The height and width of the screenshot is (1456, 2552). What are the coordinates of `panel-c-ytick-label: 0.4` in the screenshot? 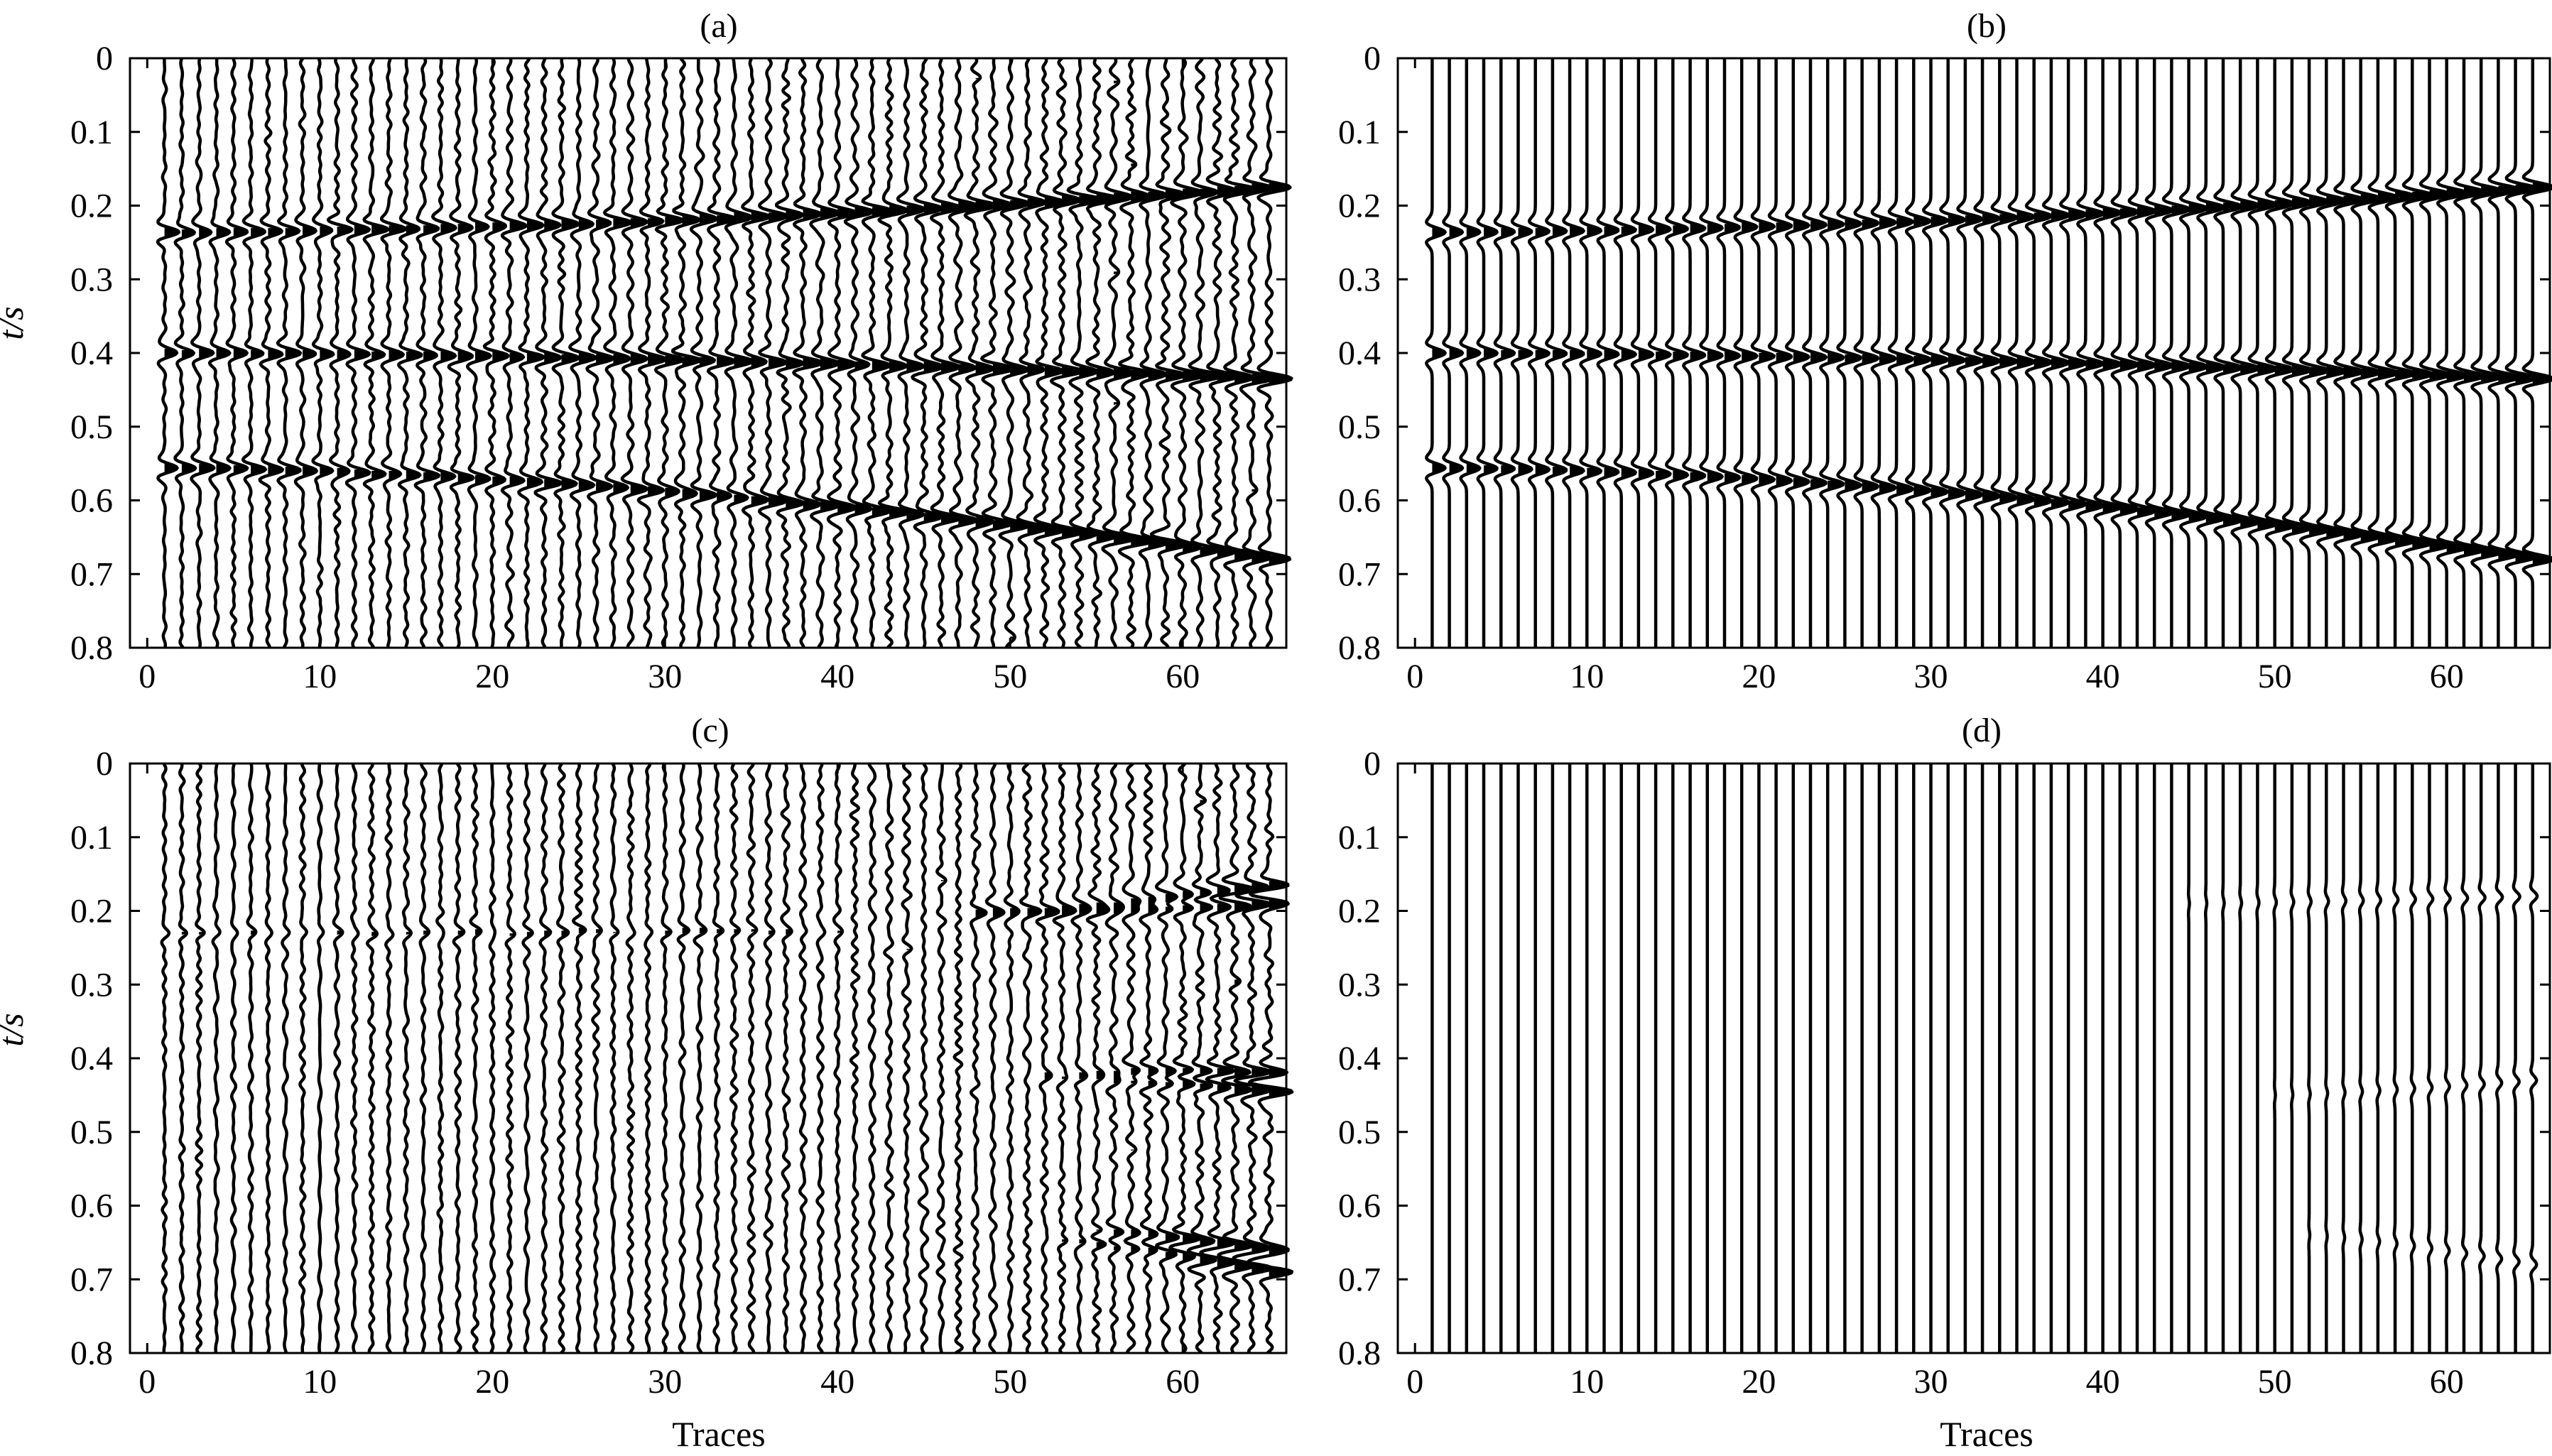 It's located at (91, 1058).